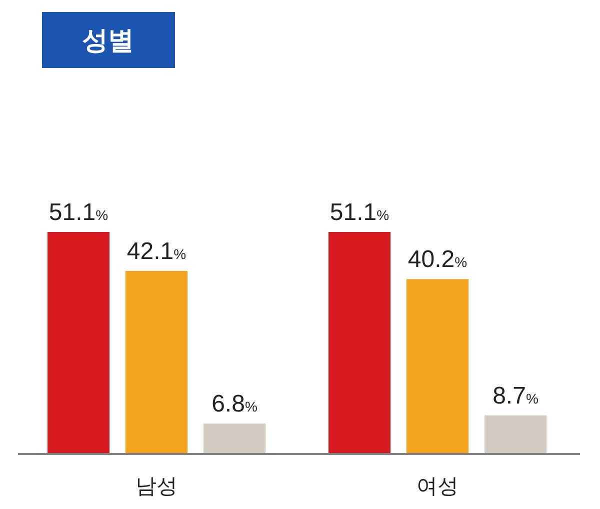 This screenshot has width=600, height=509. What do you see at coordinates (235, 404) in the screenshot?
I see `data-label: 6.8%` at bounding box center [235, 404].